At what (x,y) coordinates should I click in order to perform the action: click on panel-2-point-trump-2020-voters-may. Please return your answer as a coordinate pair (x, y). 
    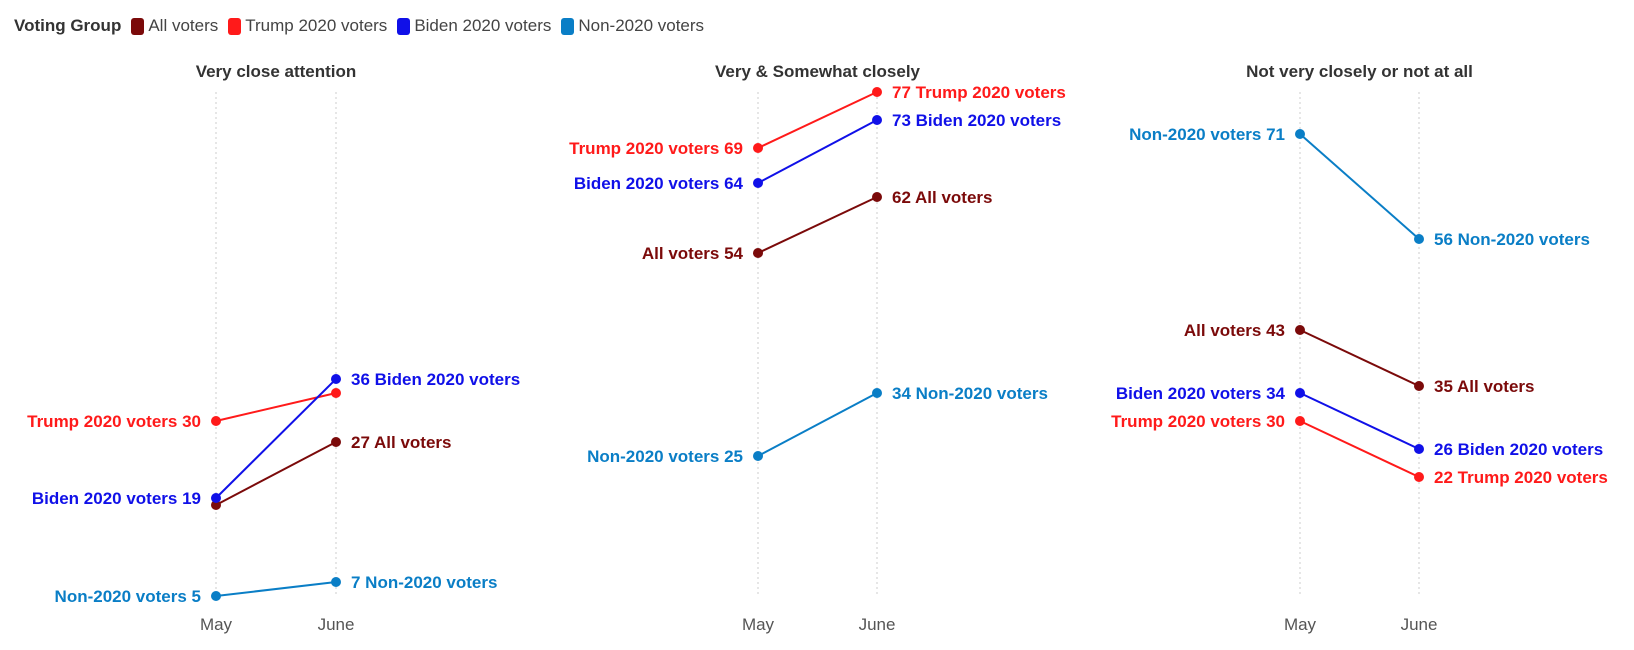
    Looking at the image, I should click on (758, 148).